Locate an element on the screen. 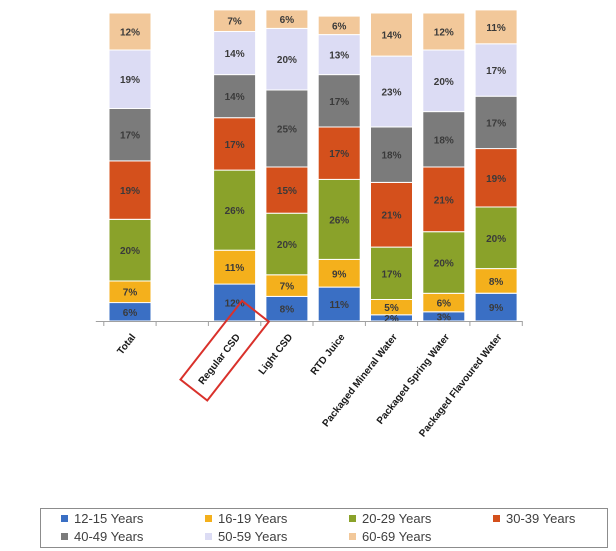  legend-label: 30-39 Years is located at coordinates (541, 518).